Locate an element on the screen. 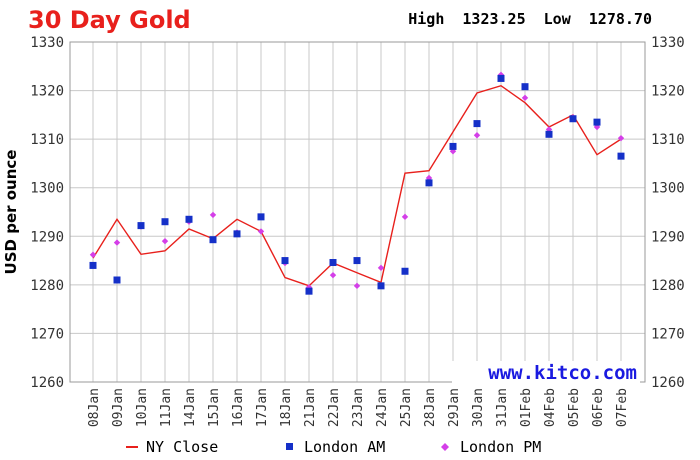  x-tick-label: 11Jan is located at coordinates (166, 407).